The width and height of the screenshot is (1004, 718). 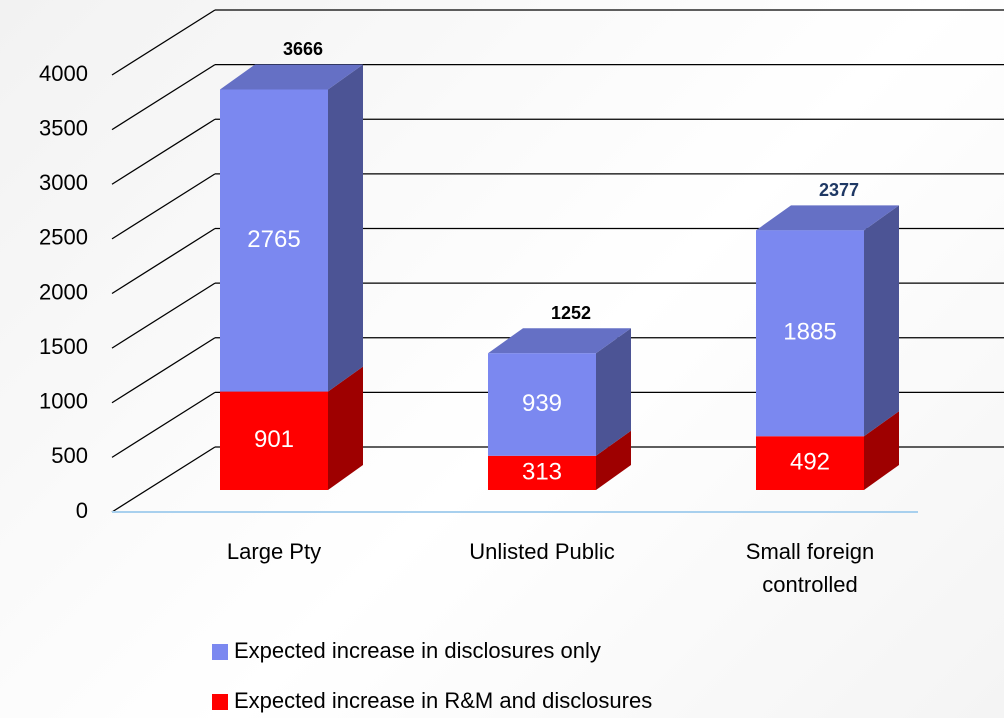 I want to click on y-tick-label: 0, so click(x=82, y=510).